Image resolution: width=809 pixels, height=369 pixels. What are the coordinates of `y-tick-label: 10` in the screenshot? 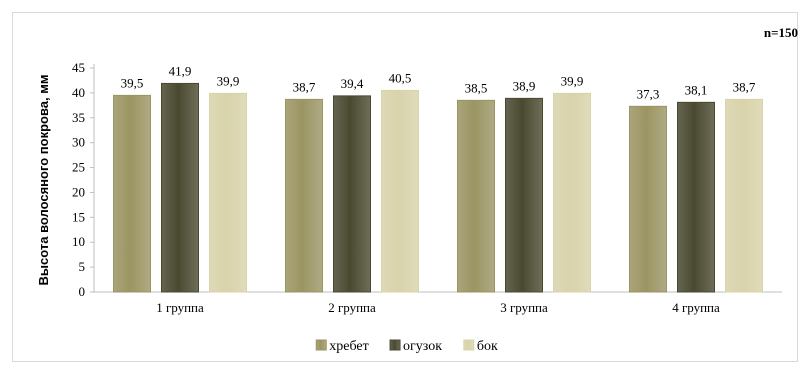 It's located at (78, 241).